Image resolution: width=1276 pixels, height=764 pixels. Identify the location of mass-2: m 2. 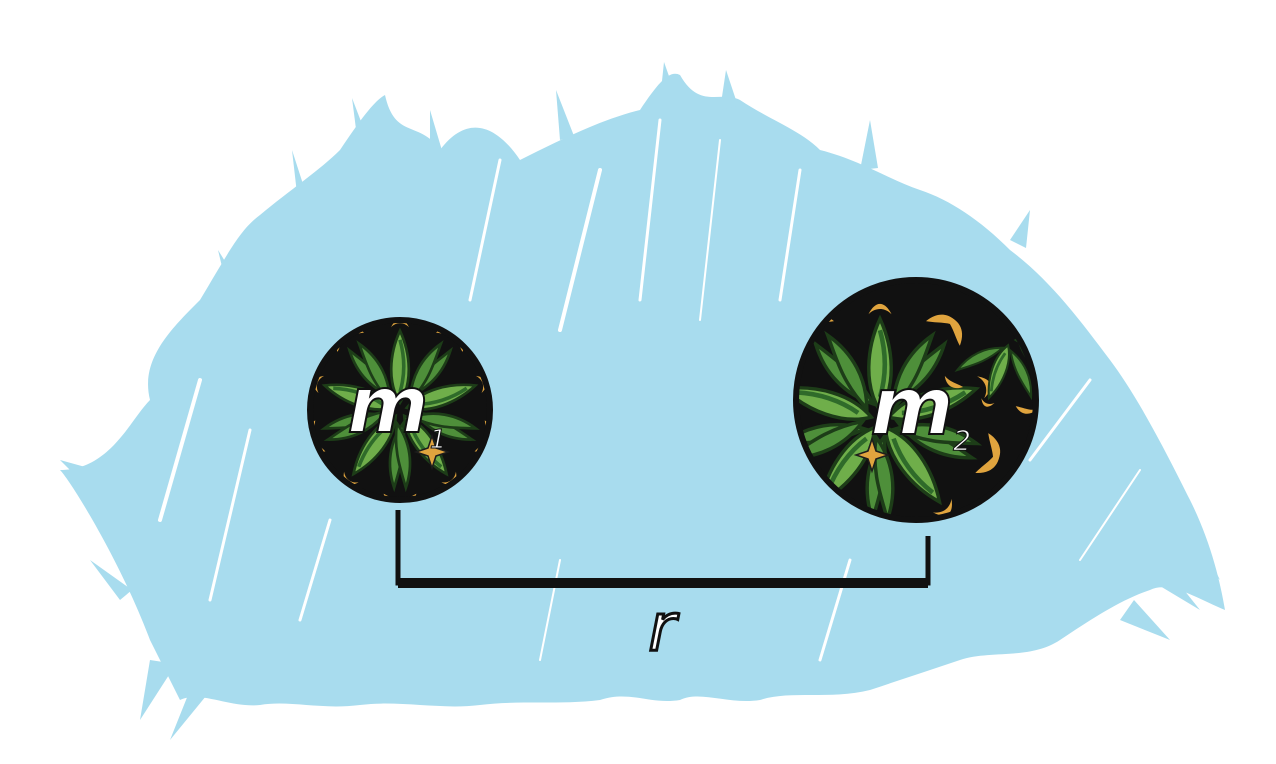
(916, 400).